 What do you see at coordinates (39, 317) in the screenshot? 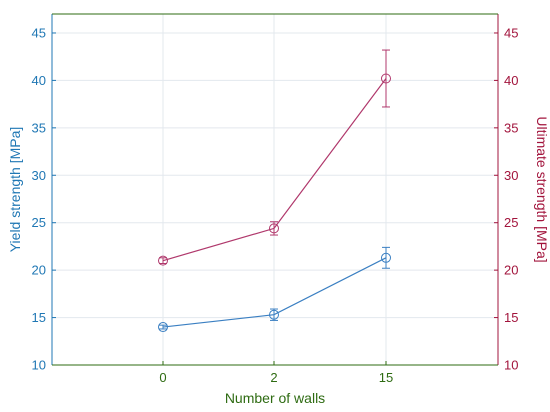
I see `left-tick-label: 15` at bounding box center [39, 317].